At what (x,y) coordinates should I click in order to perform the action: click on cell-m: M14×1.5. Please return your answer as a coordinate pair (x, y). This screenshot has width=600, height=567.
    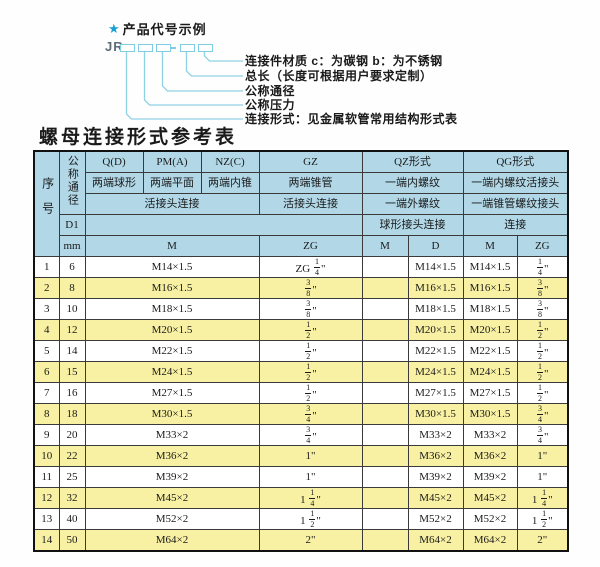
    Looking at the image, I should click on (172, 267).